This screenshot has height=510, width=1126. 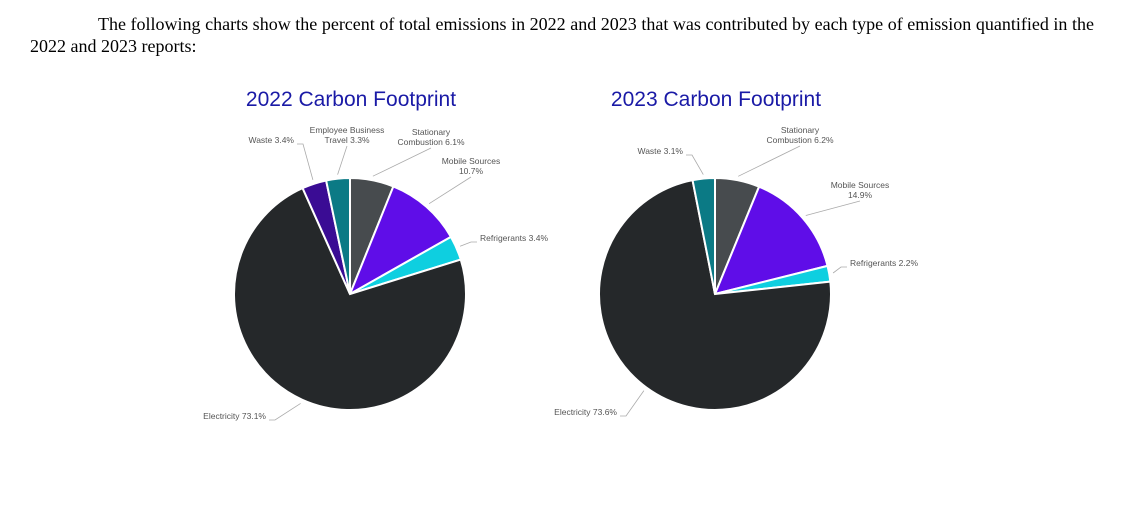 What do you see at coordinates (660, 151) in the screenshot?
I see `slice-label: Waste 3.1%` at bounding box center [660, 151].